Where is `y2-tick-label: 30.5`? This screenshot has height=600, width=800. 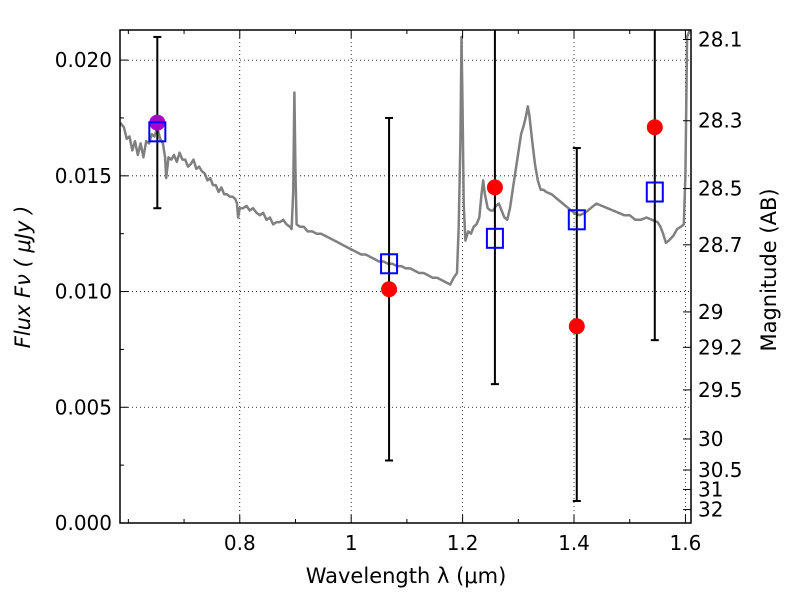
y2-tick-label: 30.5 is located at coordinates (720, 470).